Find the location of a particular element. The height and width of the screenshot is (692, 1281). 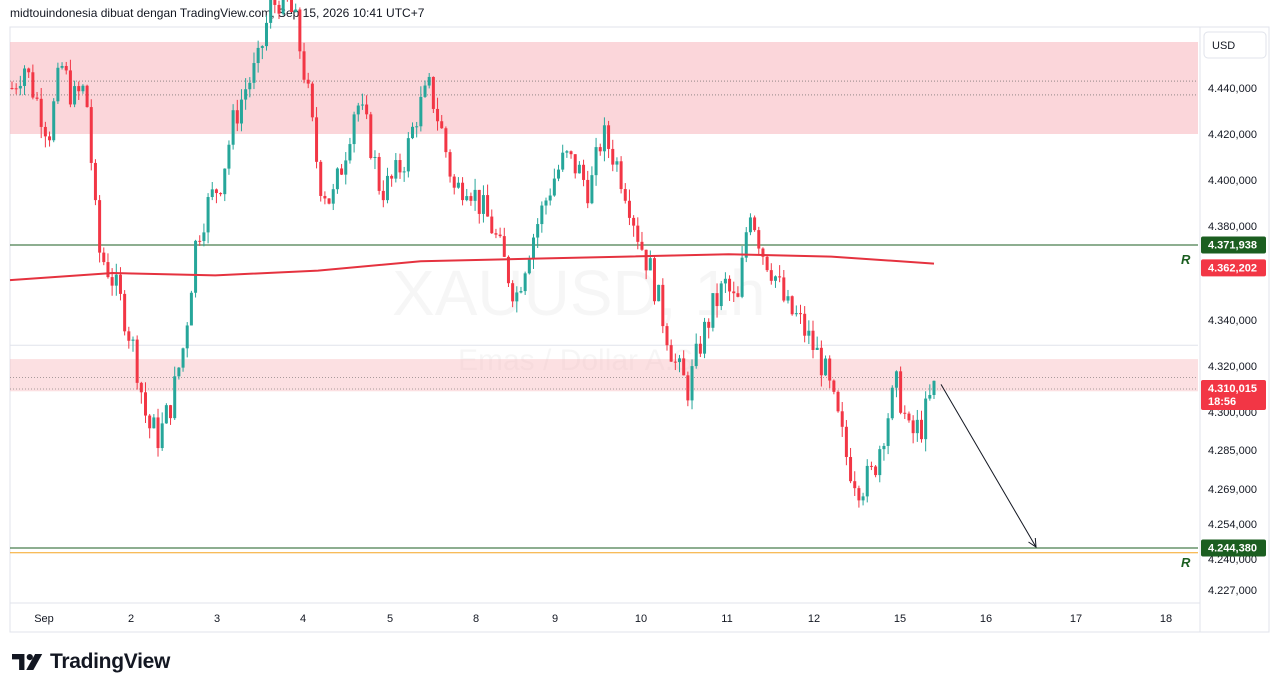

x-tick-label: 2 is located at coordinates (131, 619).